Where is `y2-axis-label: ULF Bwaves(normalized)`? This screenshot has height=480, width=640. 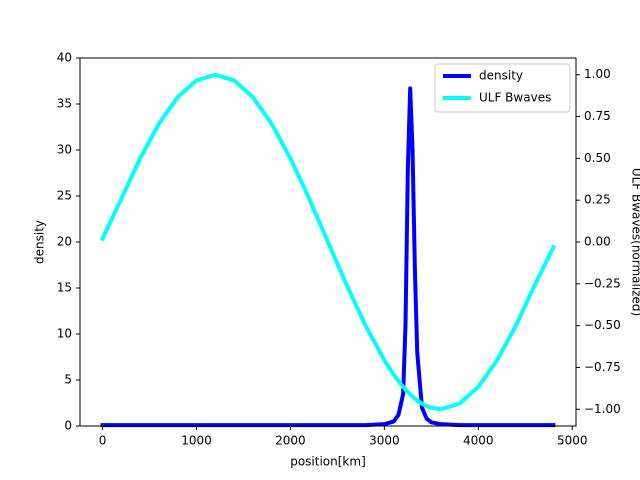 y2-axis-label: ULF Bwaves(normalized) is located at coordinates (635, 242).